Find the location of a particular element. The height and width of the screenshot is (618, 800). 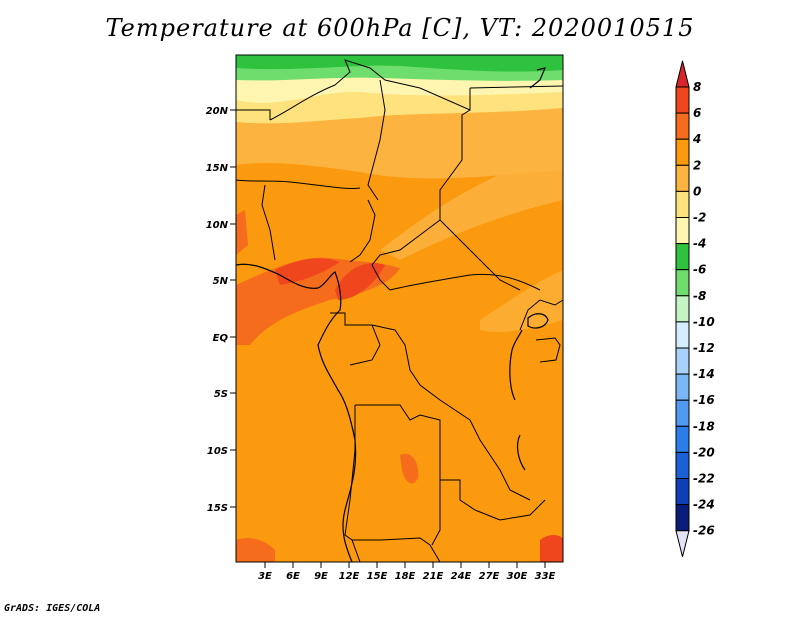

lat-label: 15N is located at coordinates (217, 168).